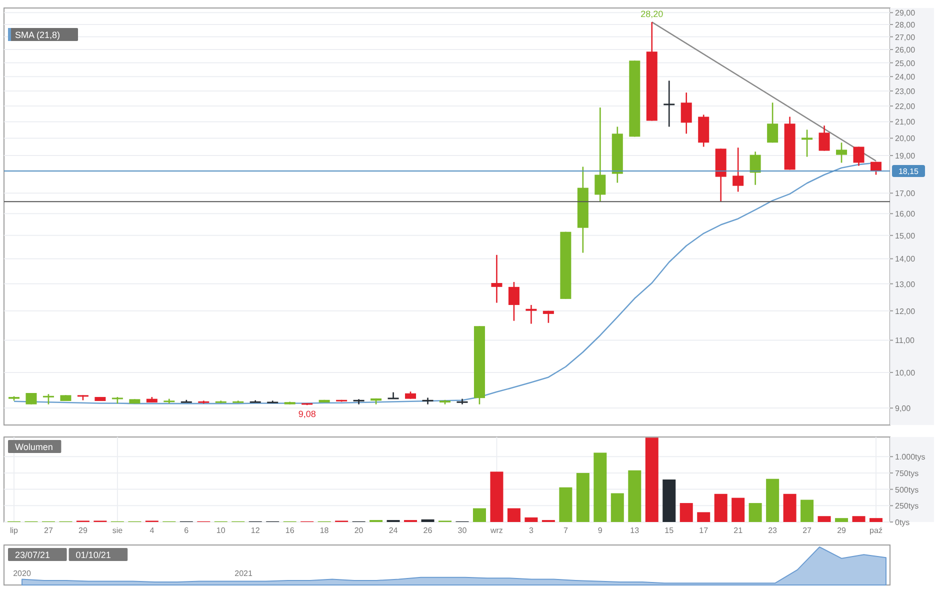 This screenshot has width=945, height=593. Describe the element at coordinates (428, 530) in the screenshot. I see `x-tick-label: 26` at that location.